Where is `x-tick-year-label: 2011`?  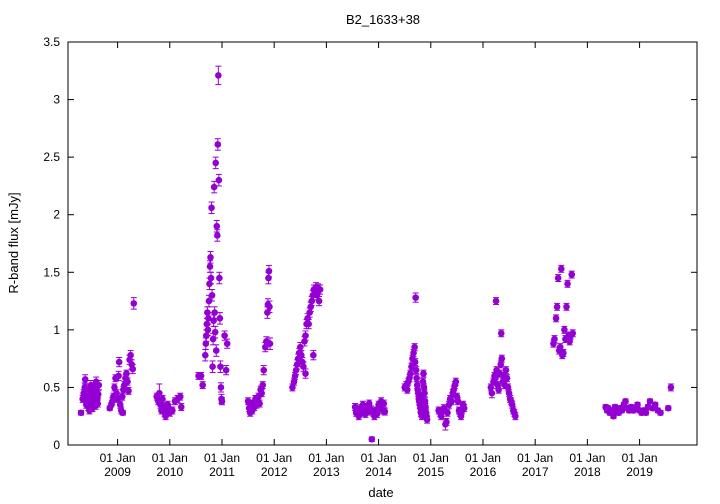 x-tick-year-label: 2011 is located at coordinates (222, 472).